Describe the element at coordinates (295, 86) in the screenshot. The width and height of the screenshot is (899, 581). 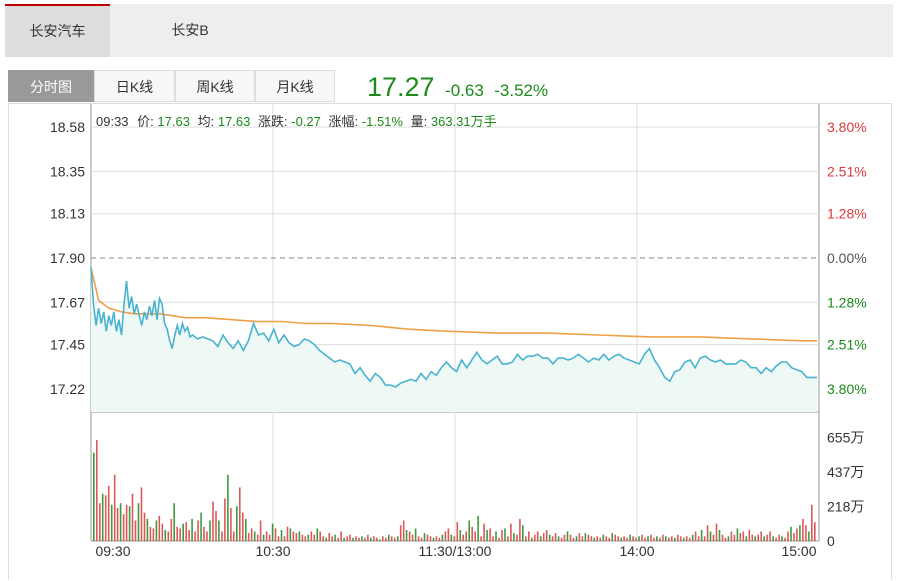
I see `tab-monthly-k: 月K线` at that location.